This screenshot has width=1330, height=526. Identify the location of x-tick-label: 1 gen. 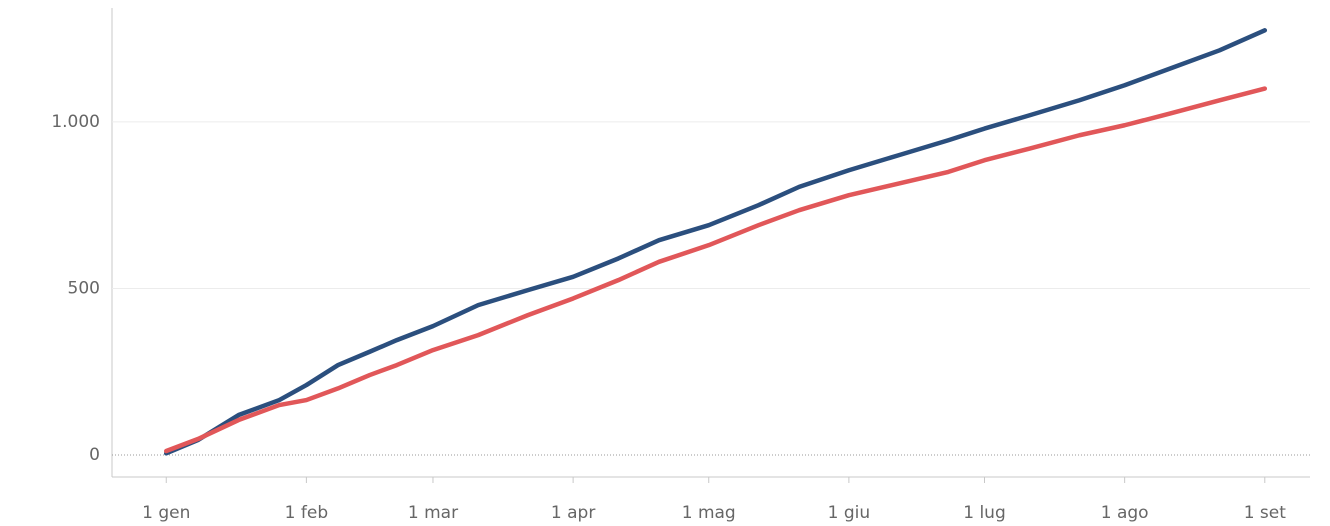
(166, 513).